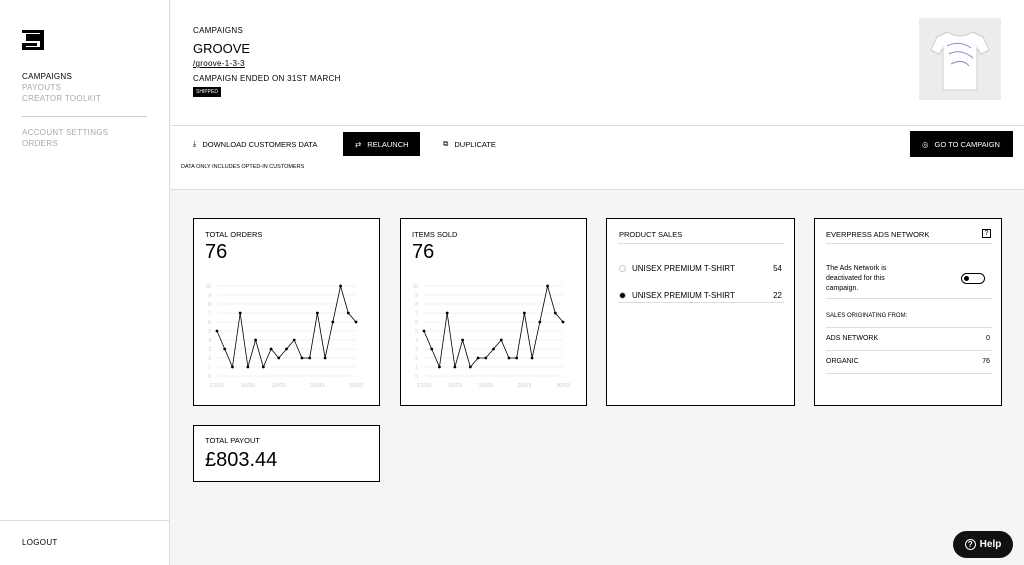 Image resolution: width=1024 pixels, height=565 pixels. I want to click on section: CAMPAIGNS, so click(218, 30).